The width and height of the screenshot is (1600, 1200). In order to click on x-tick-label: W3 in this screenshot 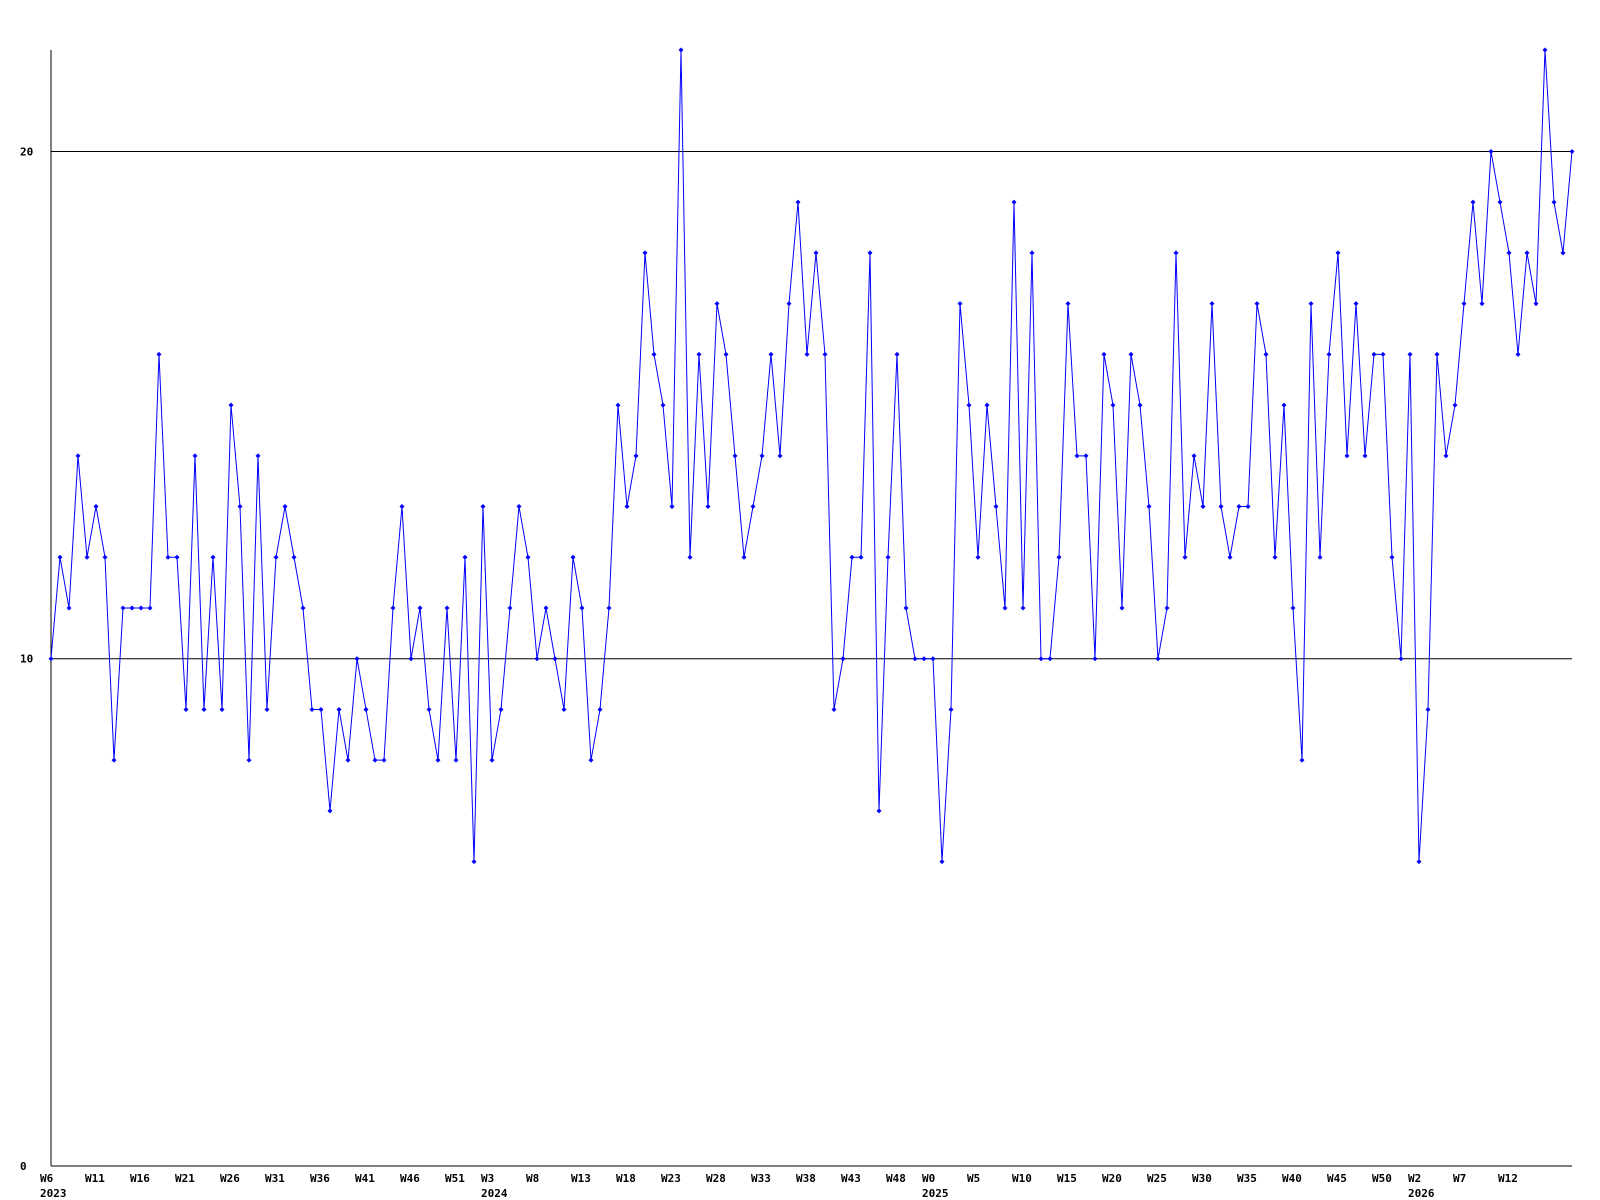, I will do `click(487, 1178)`.